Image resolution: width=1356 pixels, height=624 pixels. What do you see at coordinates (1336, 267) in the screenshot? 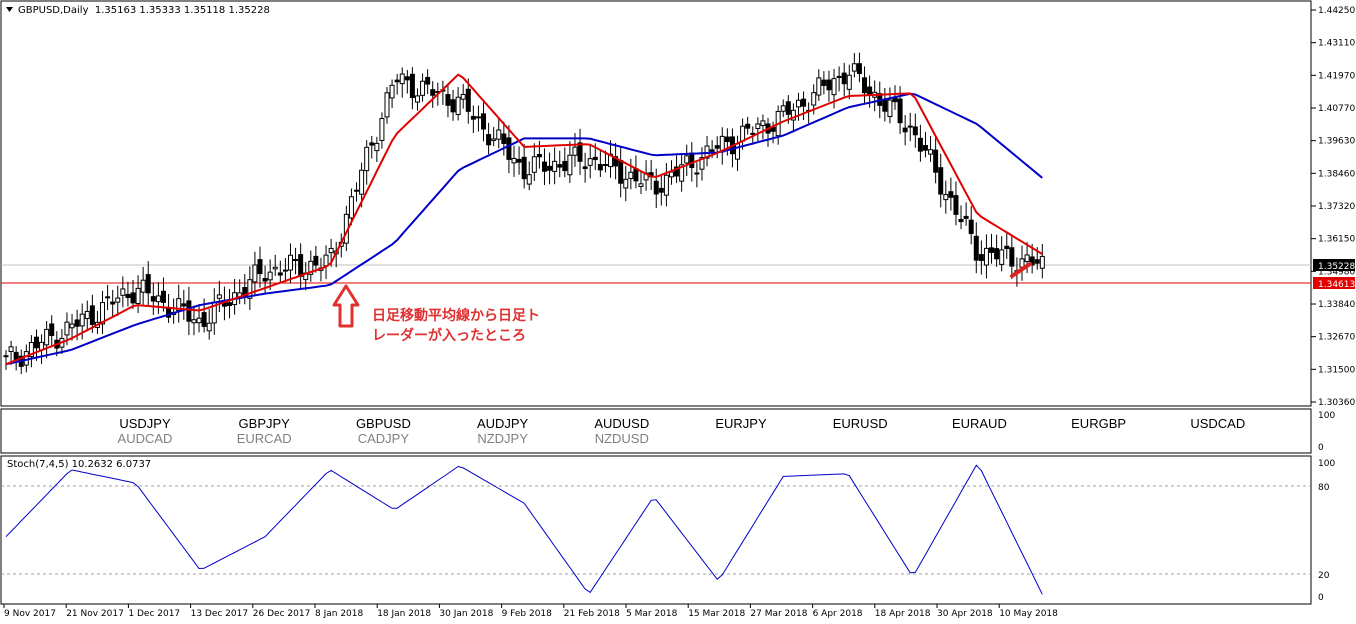
I see `current-price-label: 1.35228` at bounding box center [1336, 267].